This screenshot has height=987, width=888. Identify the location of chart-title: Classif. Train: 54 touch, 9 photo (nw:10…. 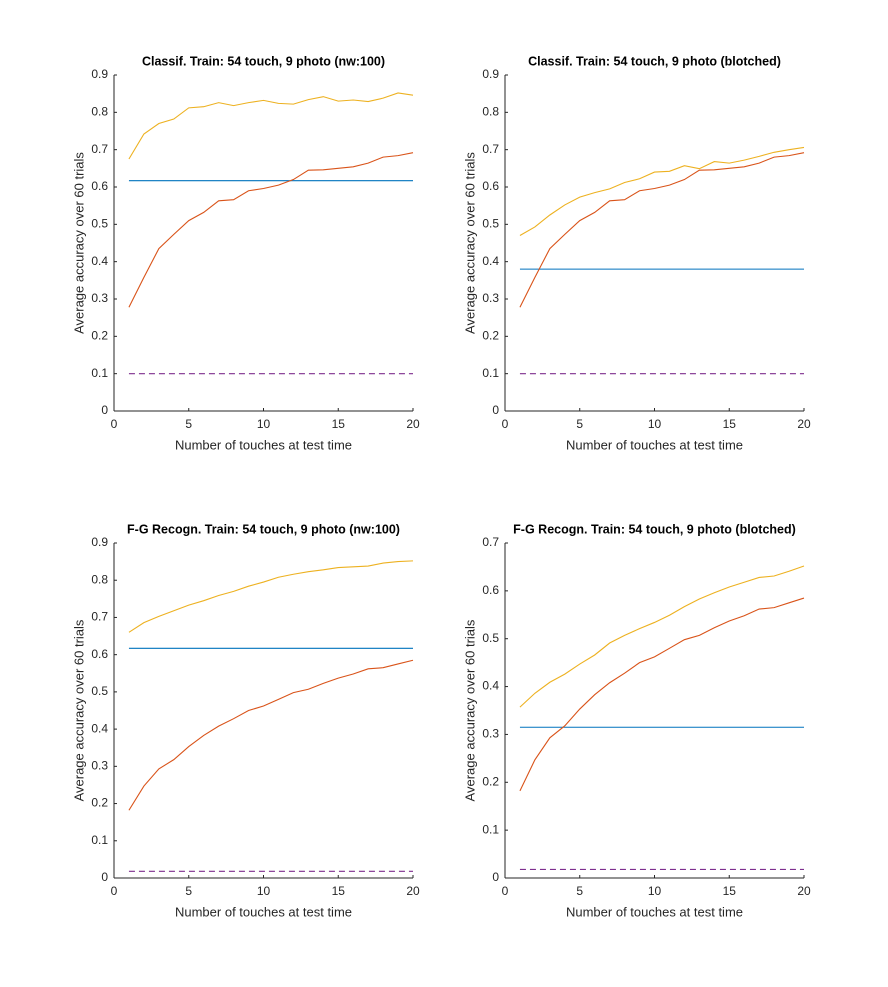
(263, 61).